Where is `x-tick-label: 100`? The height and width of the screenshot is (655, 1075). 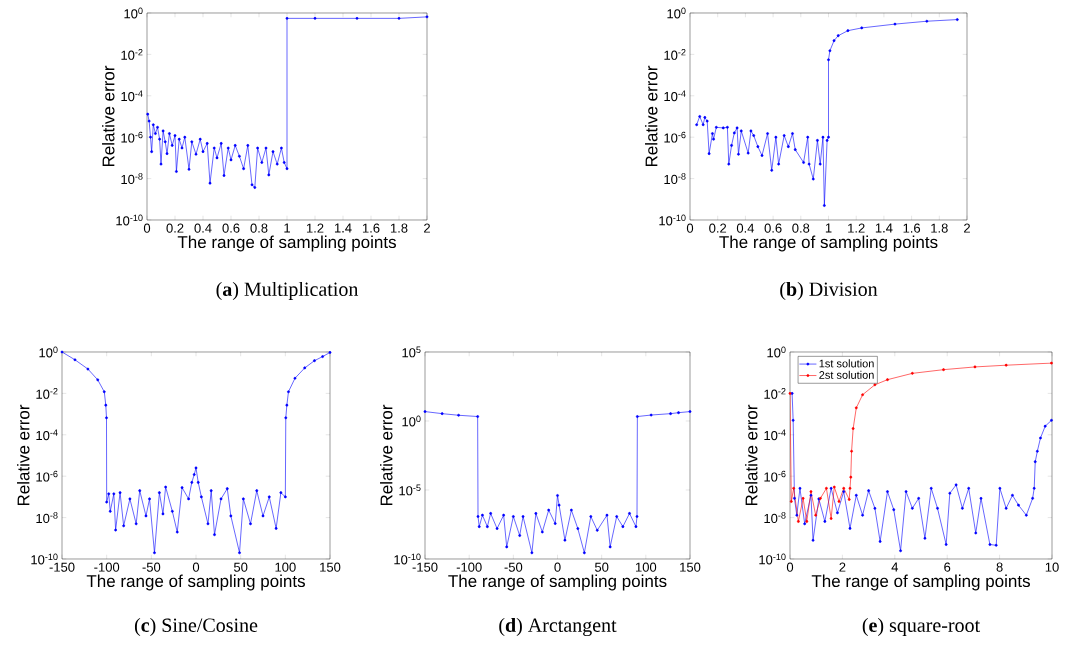 x-tick-label: 100 is located at coordinates (285, 567).